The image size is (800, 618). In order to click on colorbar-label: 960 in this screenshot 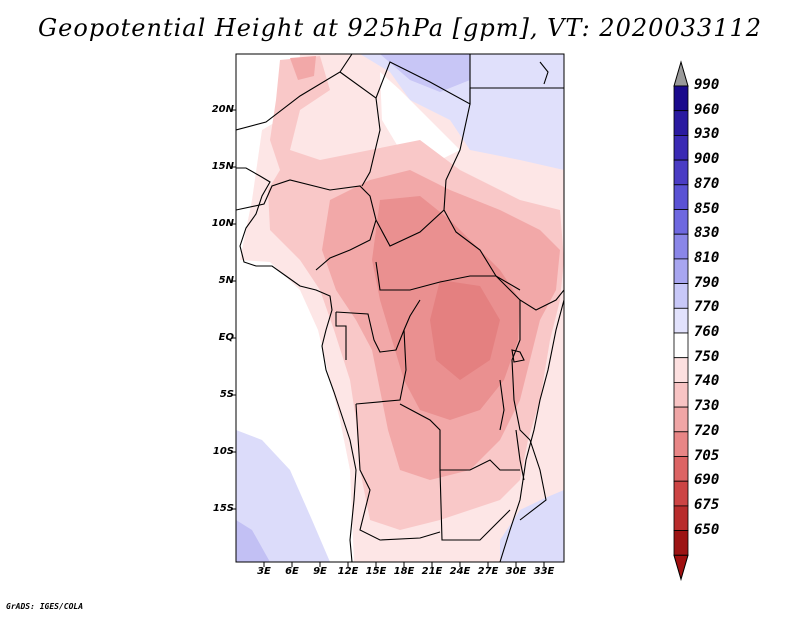, I will do `click(707, 109)`.